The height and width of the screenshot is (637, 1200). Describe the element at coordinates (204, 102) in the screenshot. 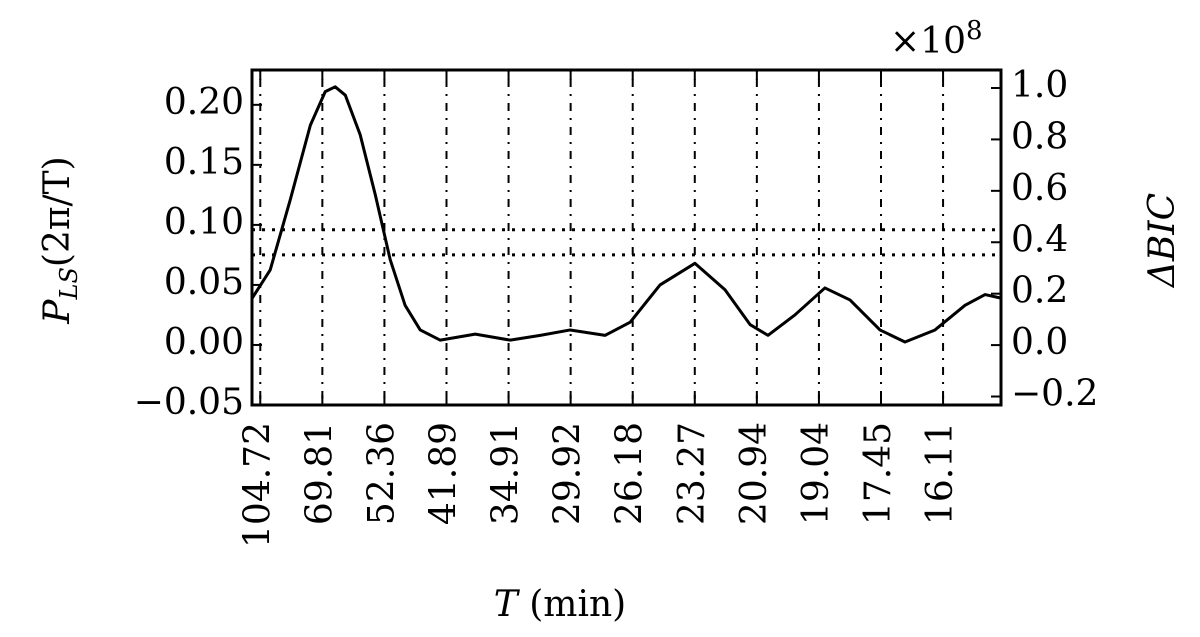

I see `y-tick-label: 0.20` at that location.